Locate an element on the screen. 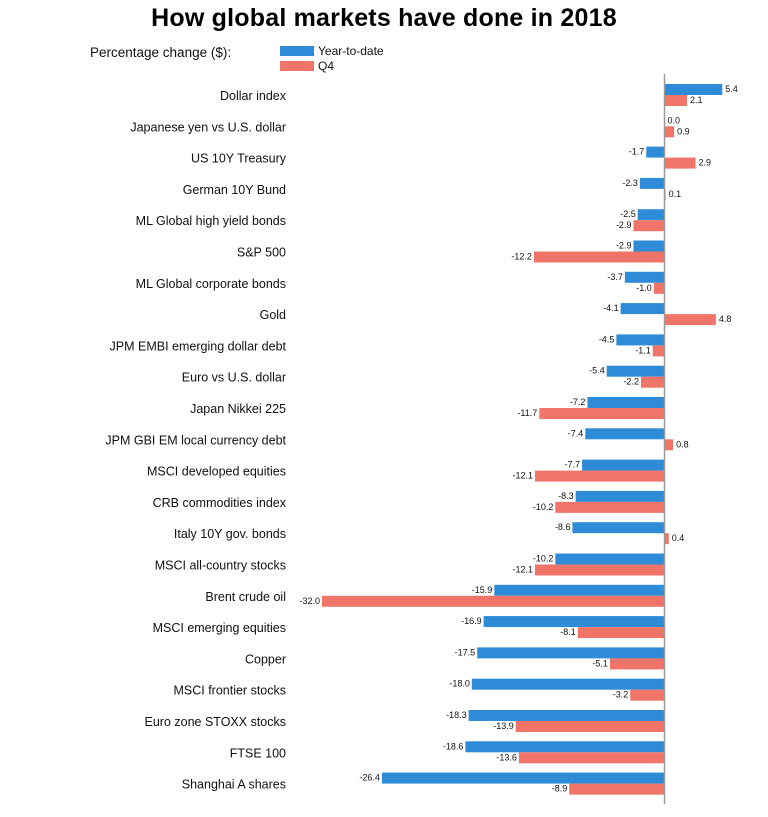  value-label-q4: 0.1 is located at coordinates (675, 194).